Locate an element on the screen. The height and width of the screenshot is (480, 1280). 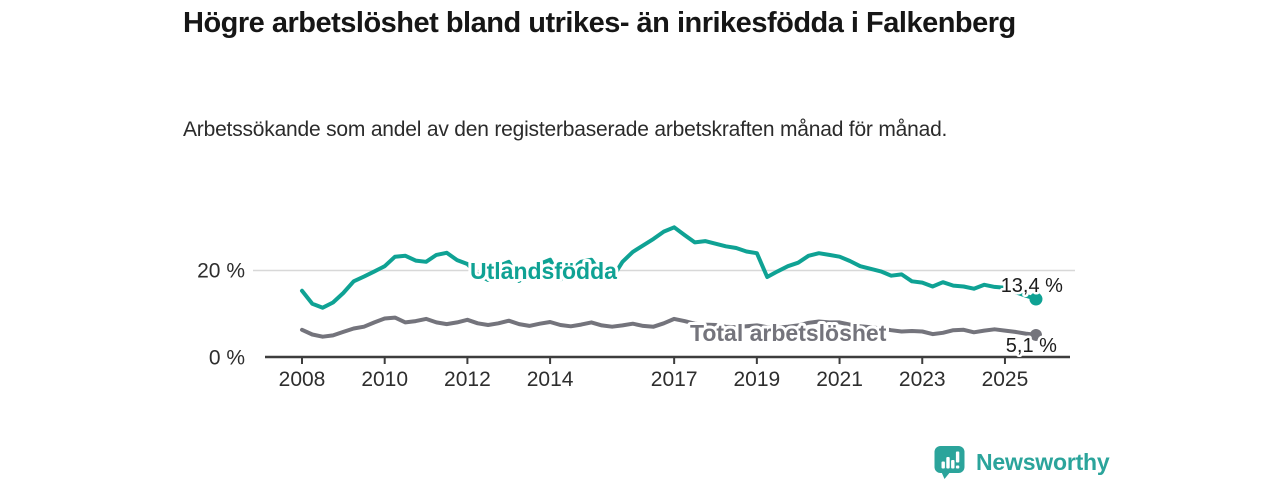
end-value-total: 5,1 % is located at coordinates (1031, 346).